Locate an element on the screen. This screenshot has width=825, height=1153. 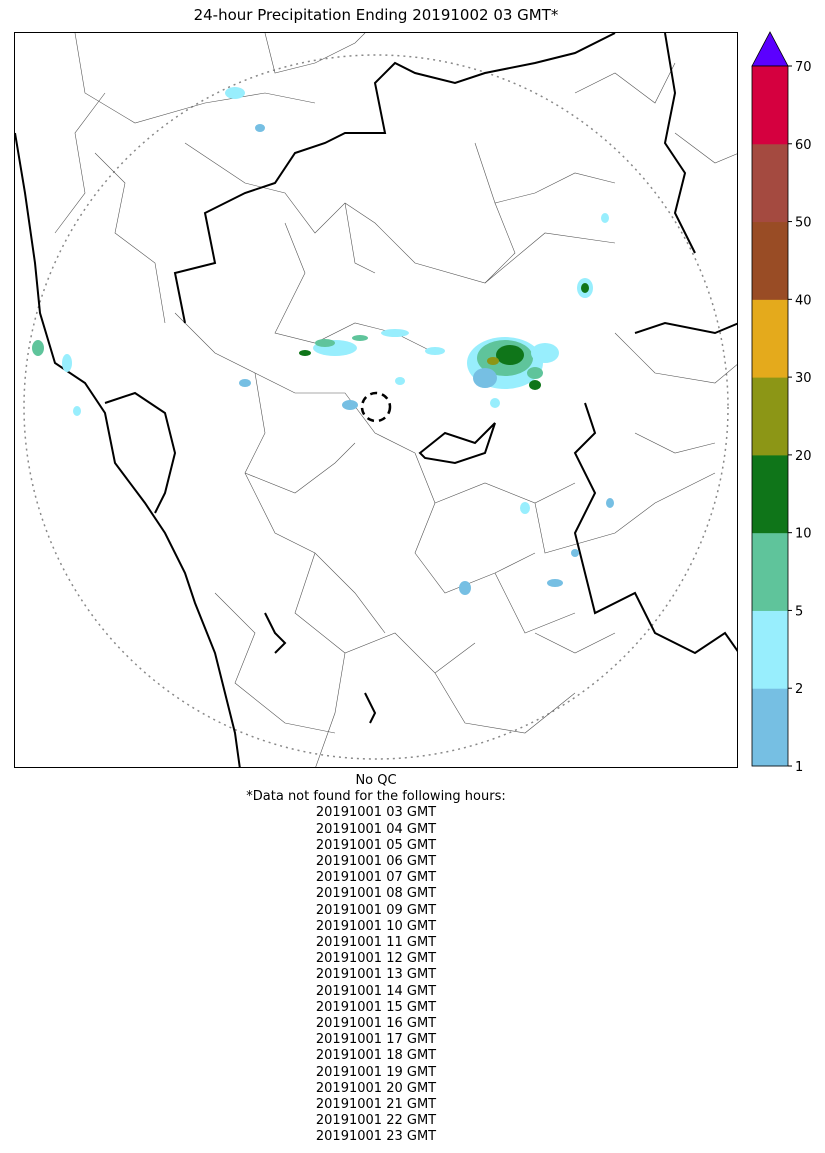
missing-hour-item: 20191001 04 GMT is located at coordinates (376, 829).